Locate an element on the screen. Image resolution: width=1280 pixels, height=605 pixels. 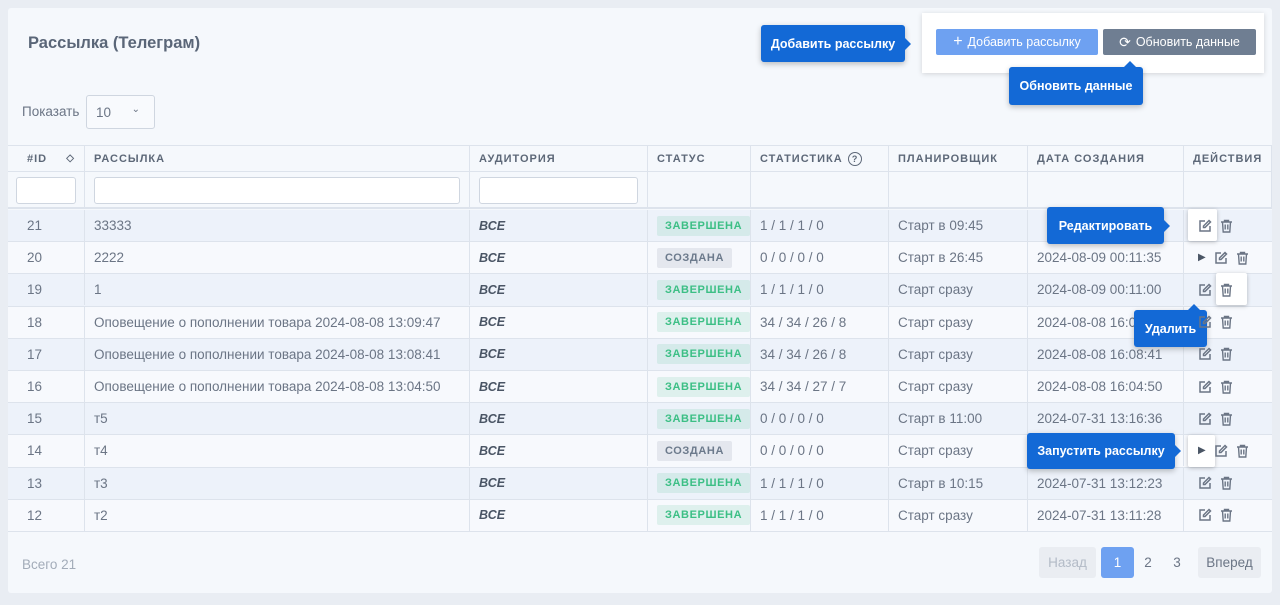
sort-icon: ◇ is located at coordinates (70, 158).